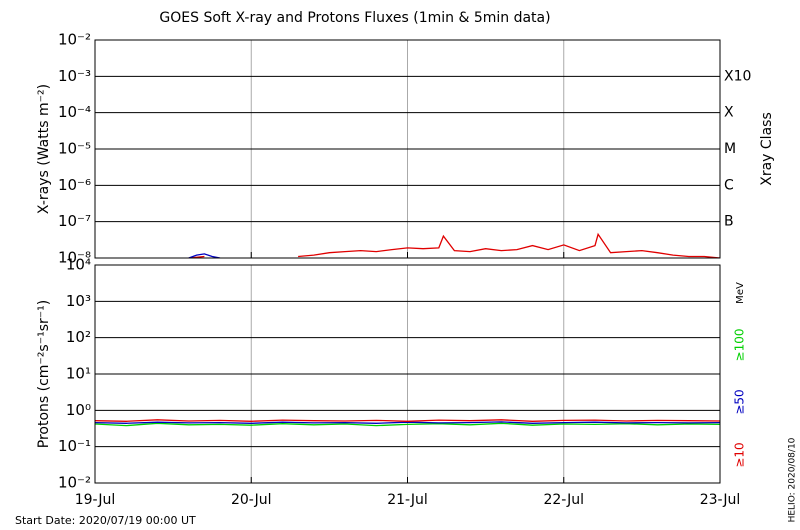  I want to click on y-tick-label: 10⁻⁴, so click(74, 112).